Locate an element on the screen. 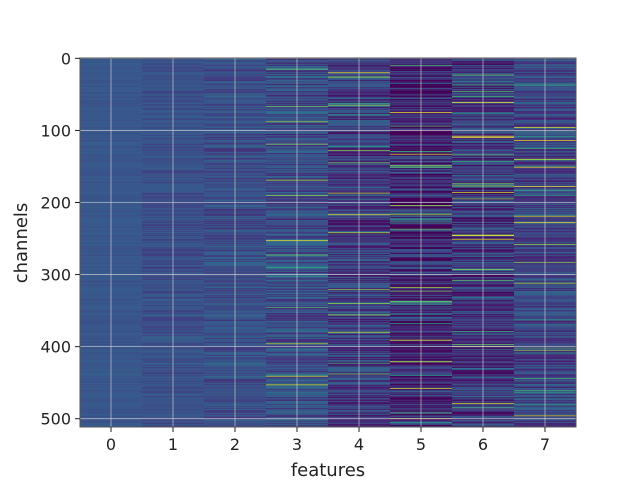 The image size is (640, 480). y-tick-label: 500 is located at coordinates (55, 419).